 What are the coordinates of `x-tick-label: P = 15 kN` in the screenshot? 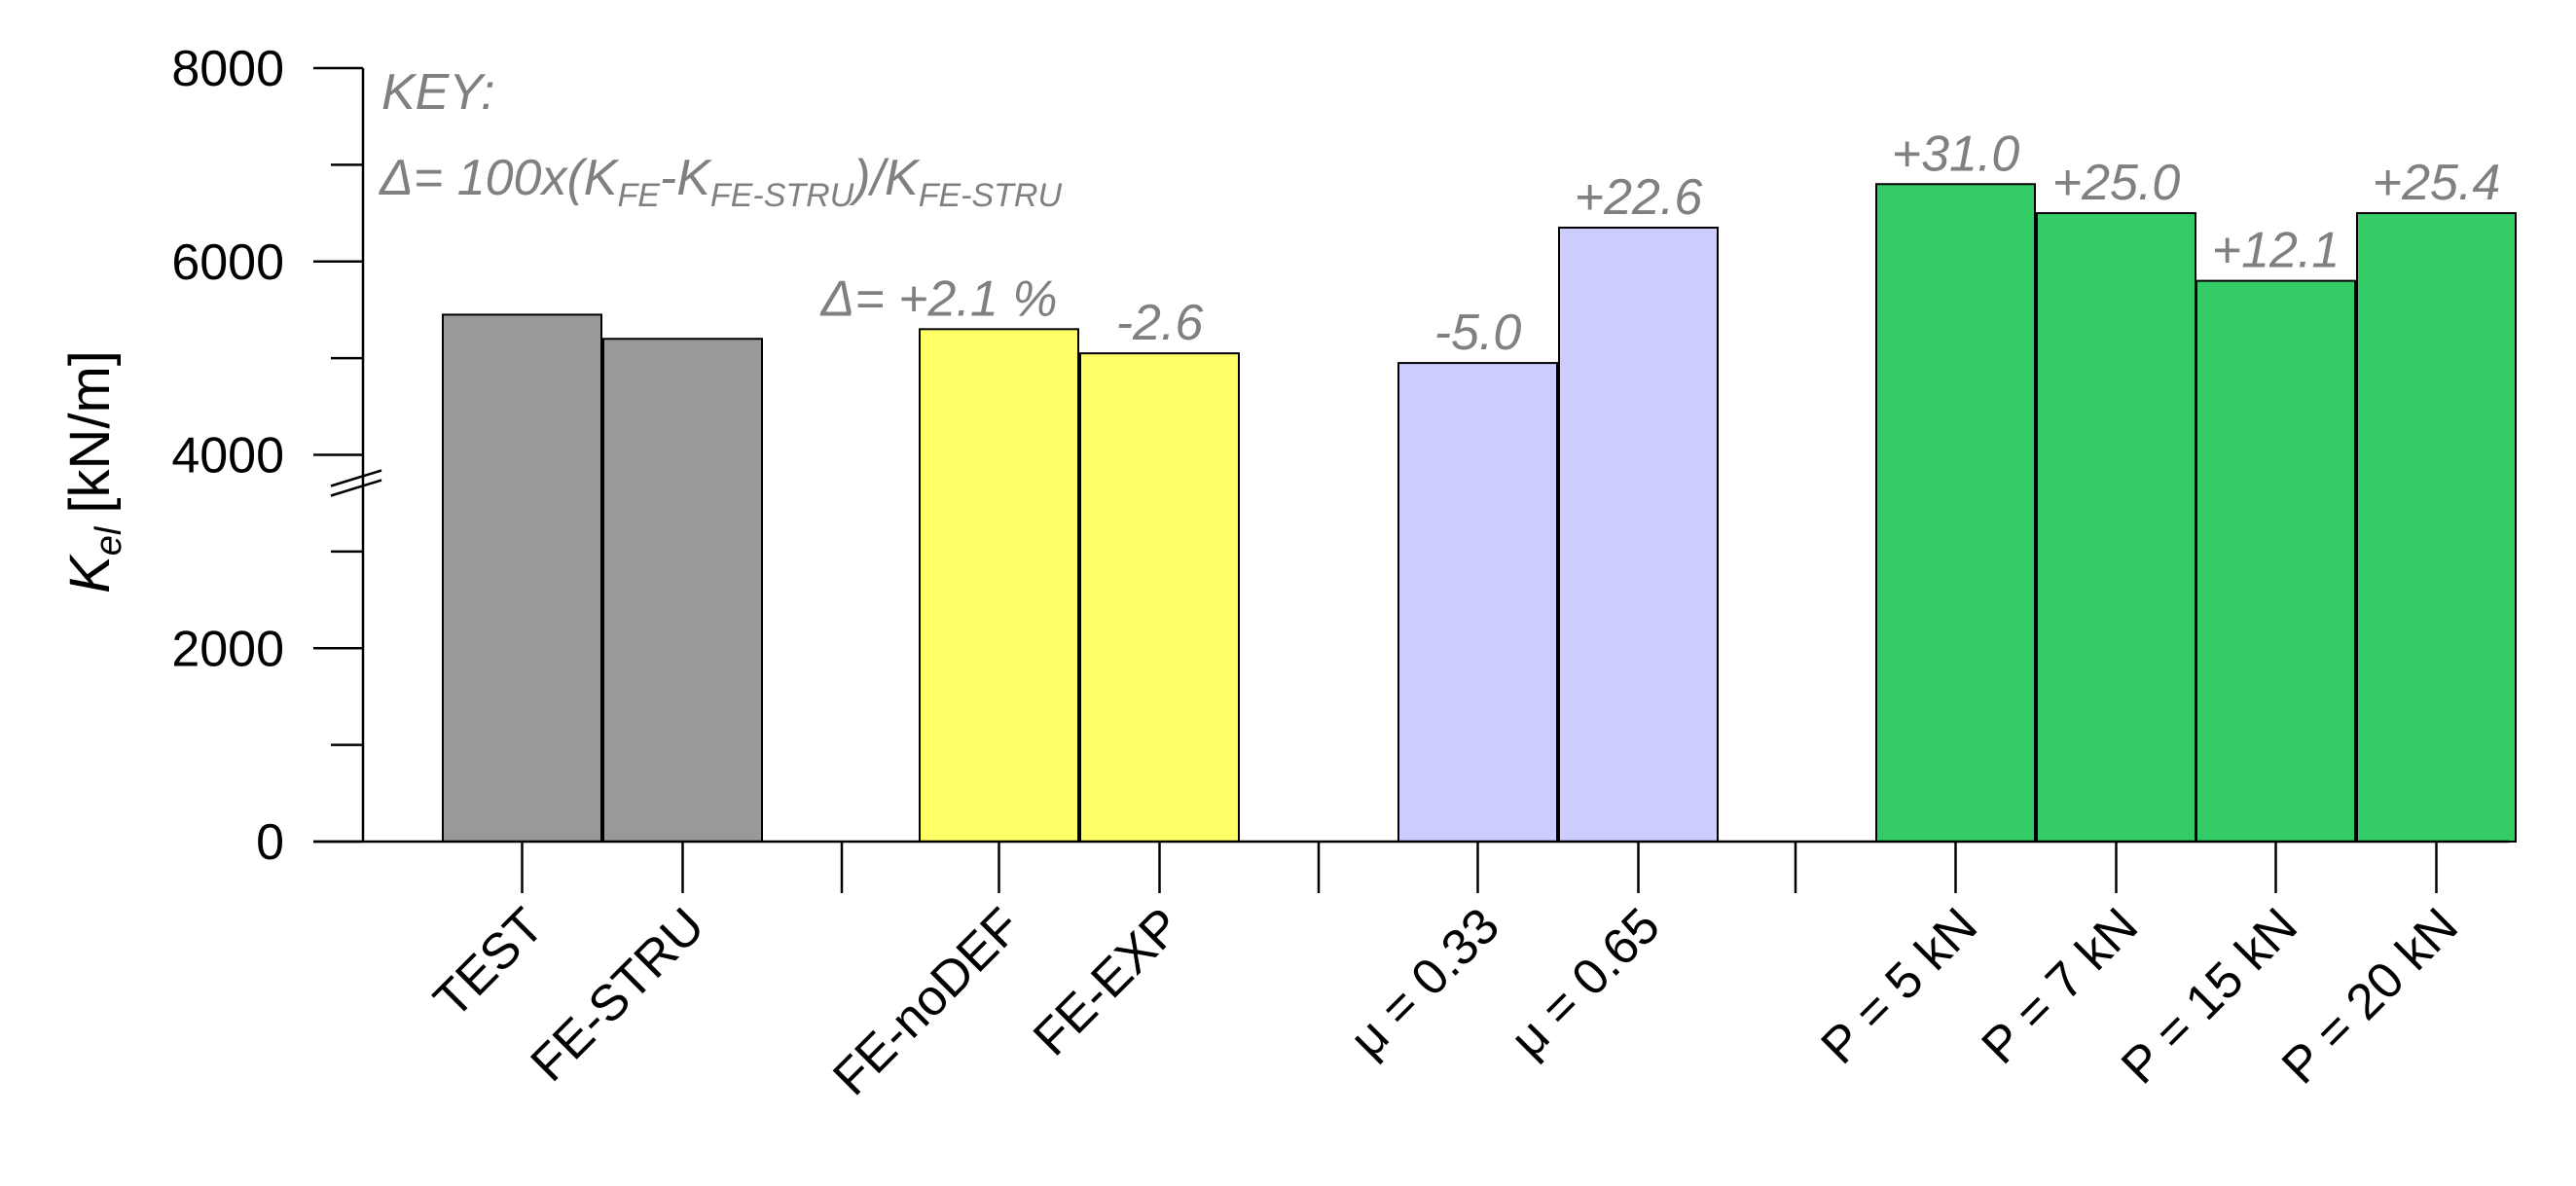 It's located at (2209, 996).